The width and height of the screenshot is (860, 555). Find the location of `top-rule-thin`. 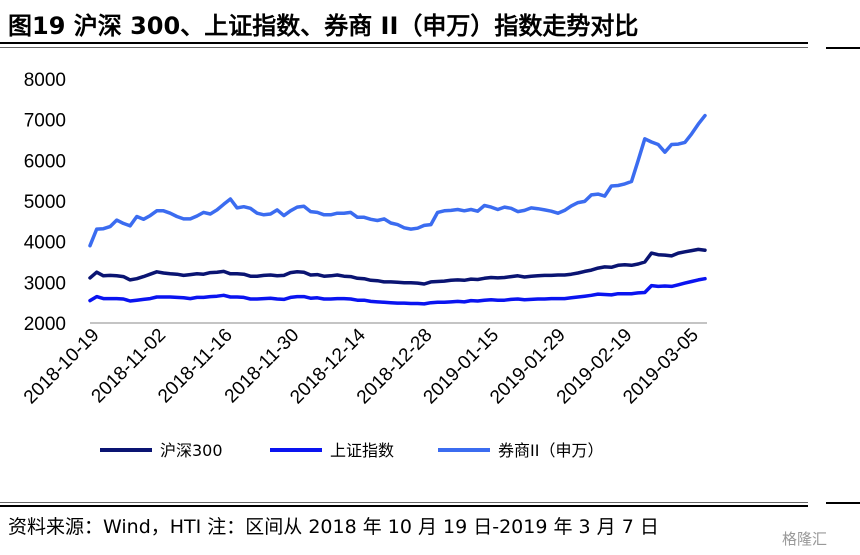

top-rule-thin is located at coordinates (404, 47).